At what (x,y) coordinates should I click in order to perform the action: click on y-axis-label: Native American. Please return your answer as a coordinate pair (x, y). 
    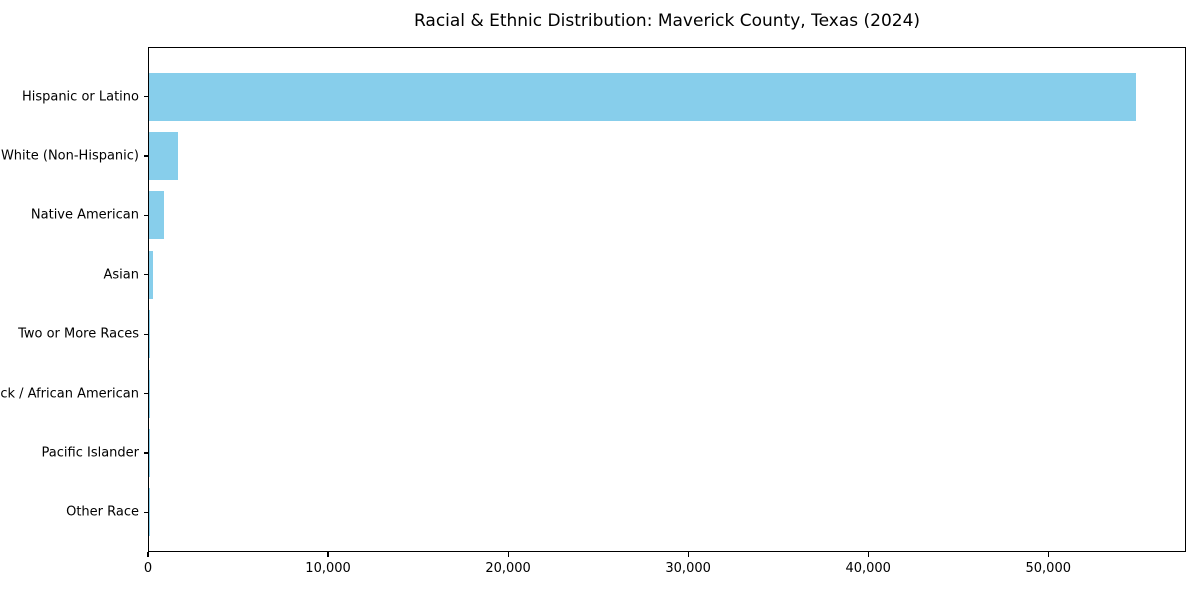
    Looking at the image, I should click on (84, 215).